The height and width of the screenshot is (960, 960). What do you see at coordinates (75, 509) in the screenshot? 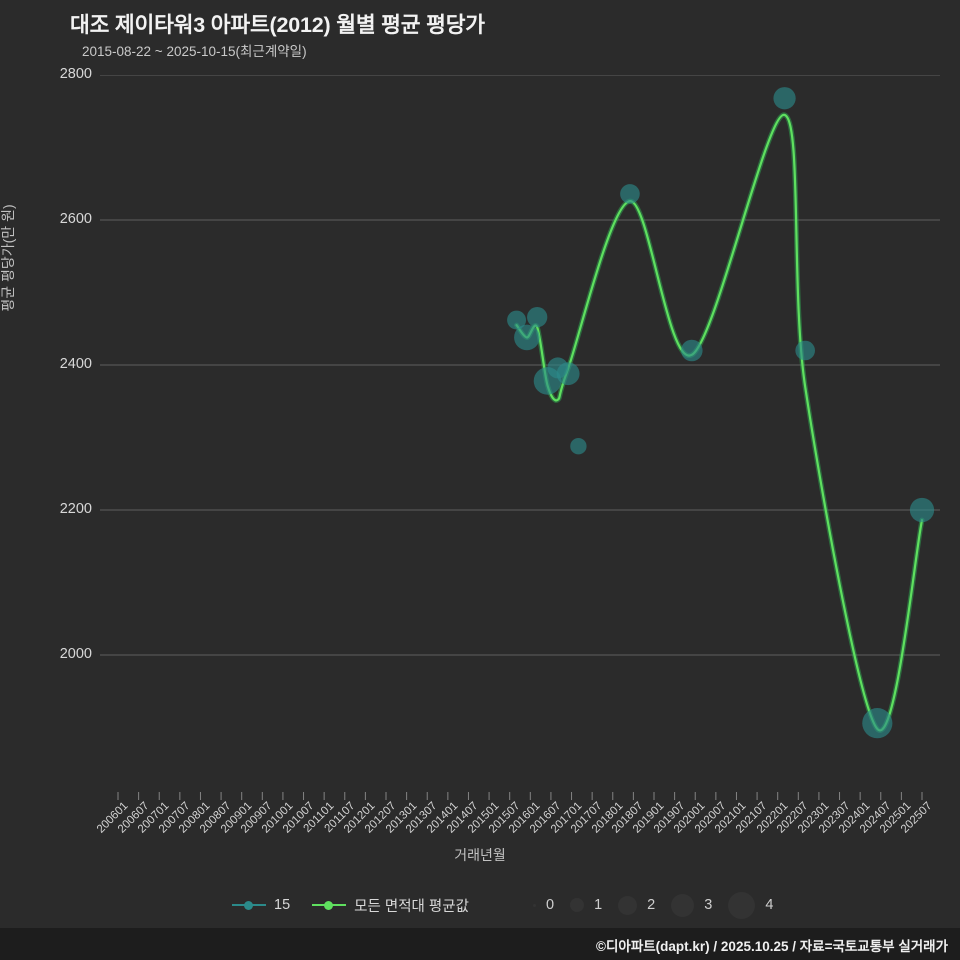
I see `y-tick-label: 2200` at bounding box center [75, 509].